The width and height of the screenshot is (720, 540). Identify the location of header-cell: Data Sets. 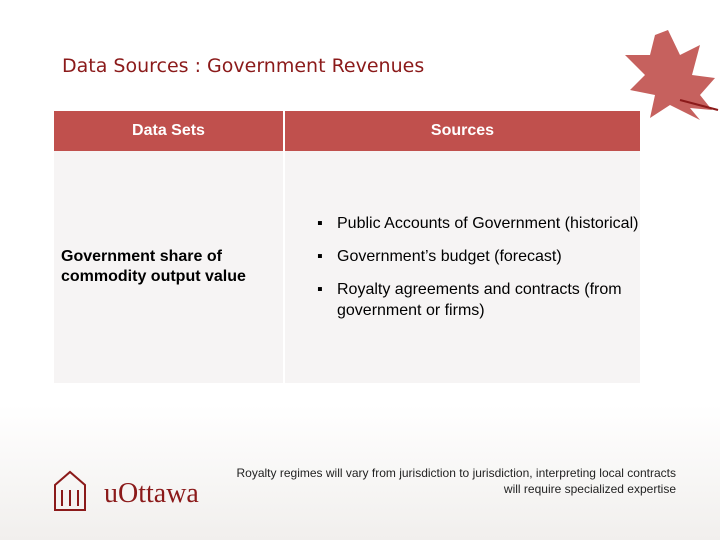
(169, 131).